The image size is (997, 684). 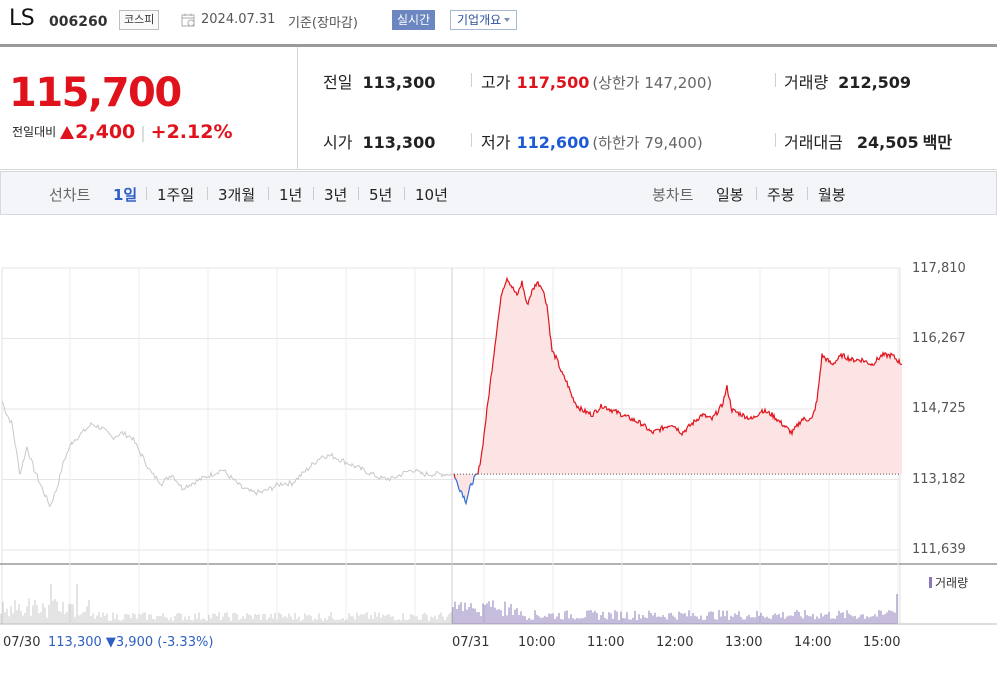 I want to click on period-5y: 5년, so click(x=381, y=195).